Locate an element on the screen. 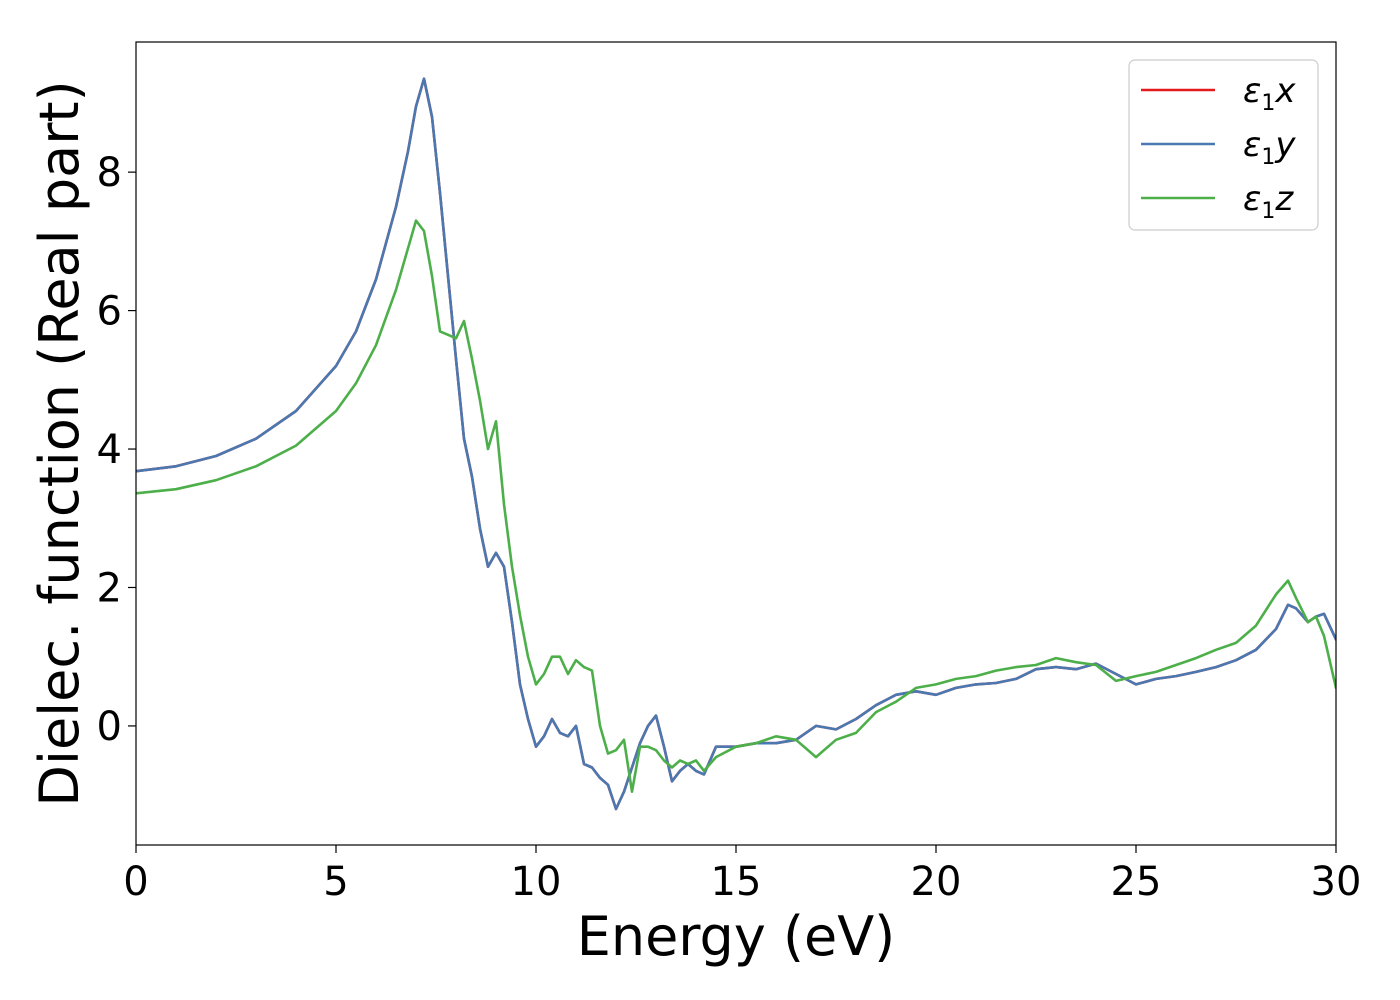  legend-label-x: ε1x is located at coordinates (1269, 93).